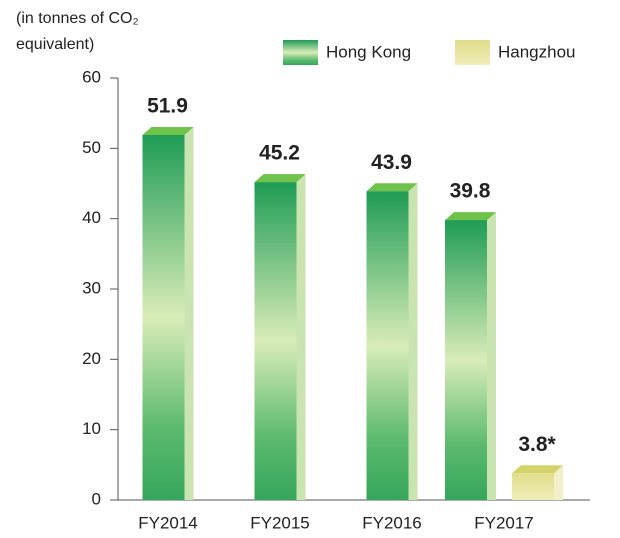 This screenshot has height=538, width=620. What do you see at coordinates (391, 162) in the screenshot?
I see `value-label: 43.9` at bounding box center [391, 162].